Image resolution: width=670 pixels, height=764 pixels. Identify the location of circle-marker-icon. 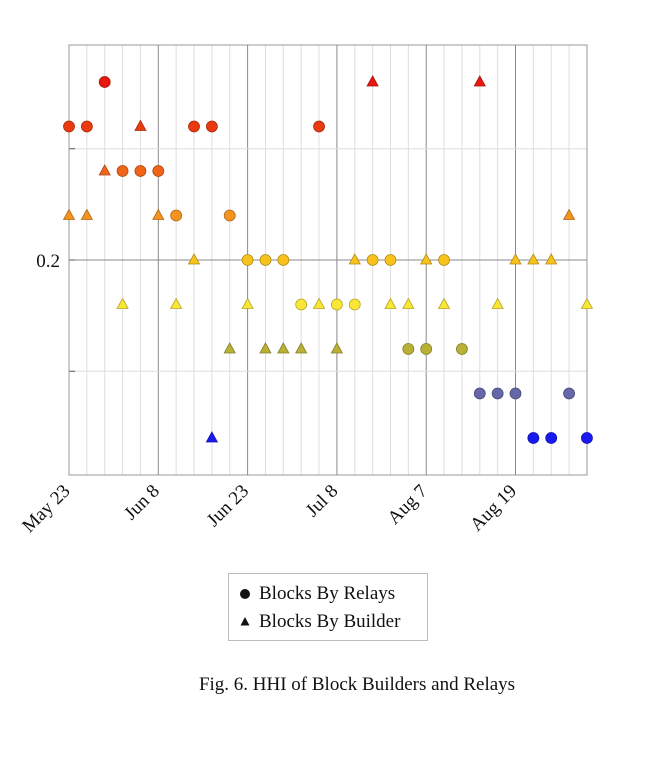
(245, 594).